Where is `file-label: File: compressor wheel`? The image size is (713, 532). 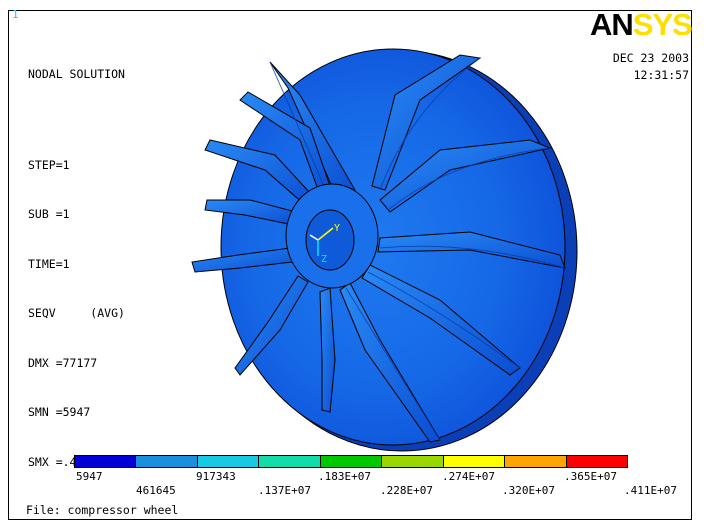
file-label: File: compressor wheel is located at coordinates (102, 510).